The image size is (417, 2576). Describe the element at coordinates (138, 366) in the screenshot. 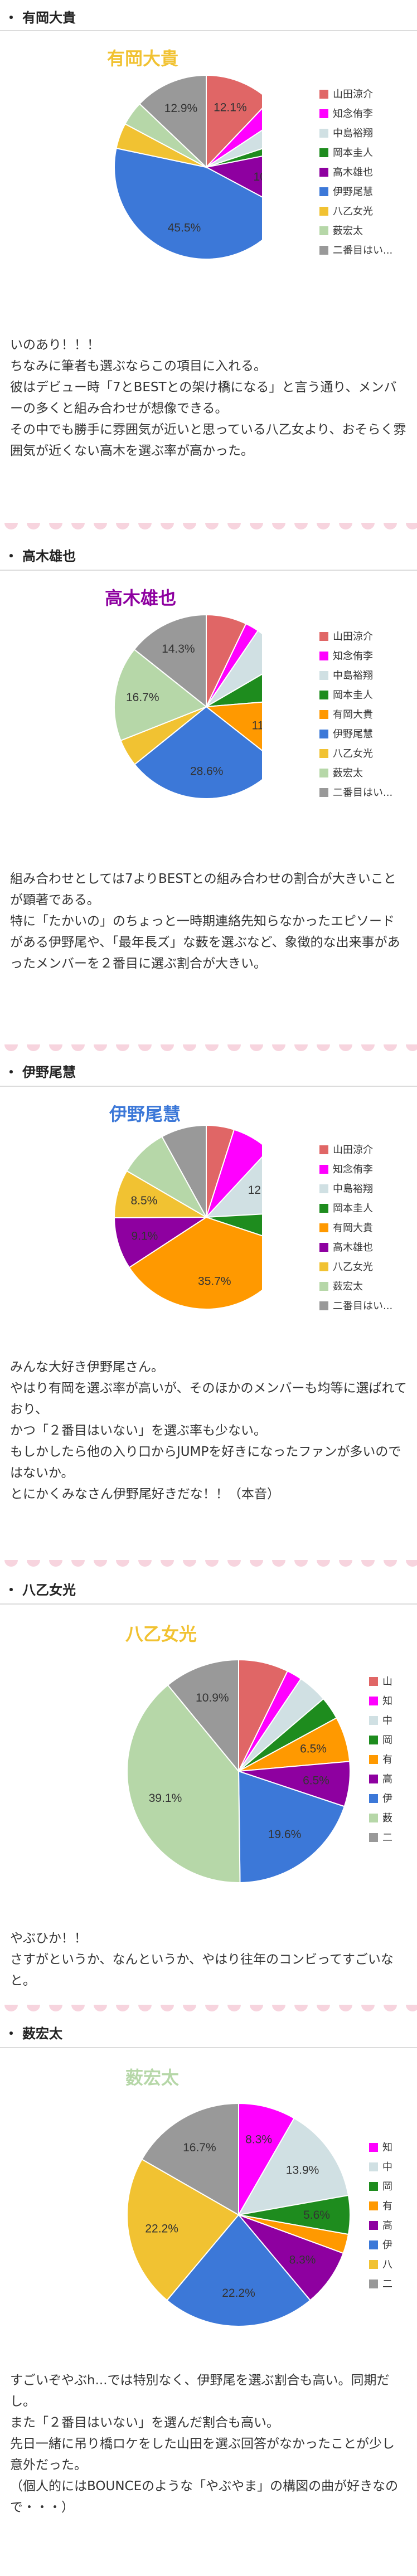

I see `paragraph: ちなみに筆者も選ぶならこの項目に入れる。` at that location.